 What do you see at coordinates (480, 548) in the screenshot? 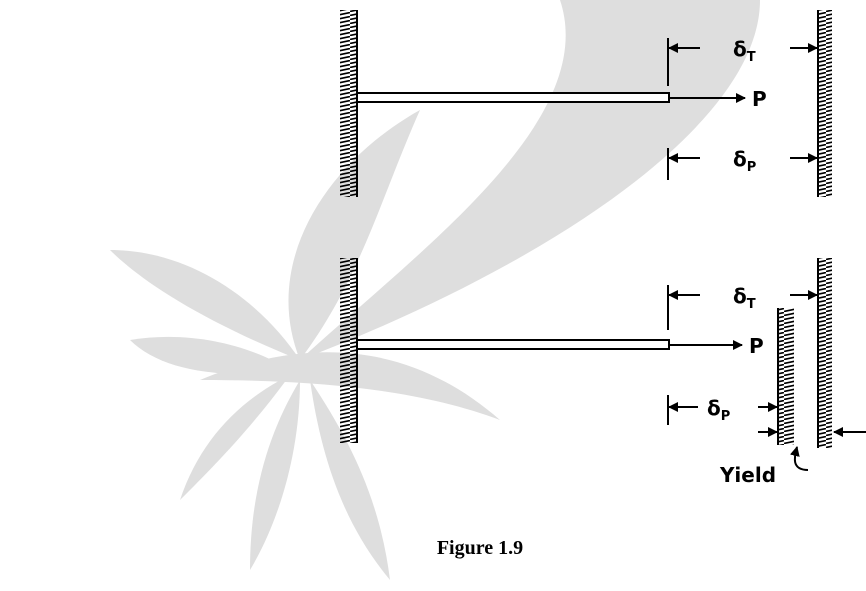
I see `caption: Figure 1.9` at bounding box center [480, 548].